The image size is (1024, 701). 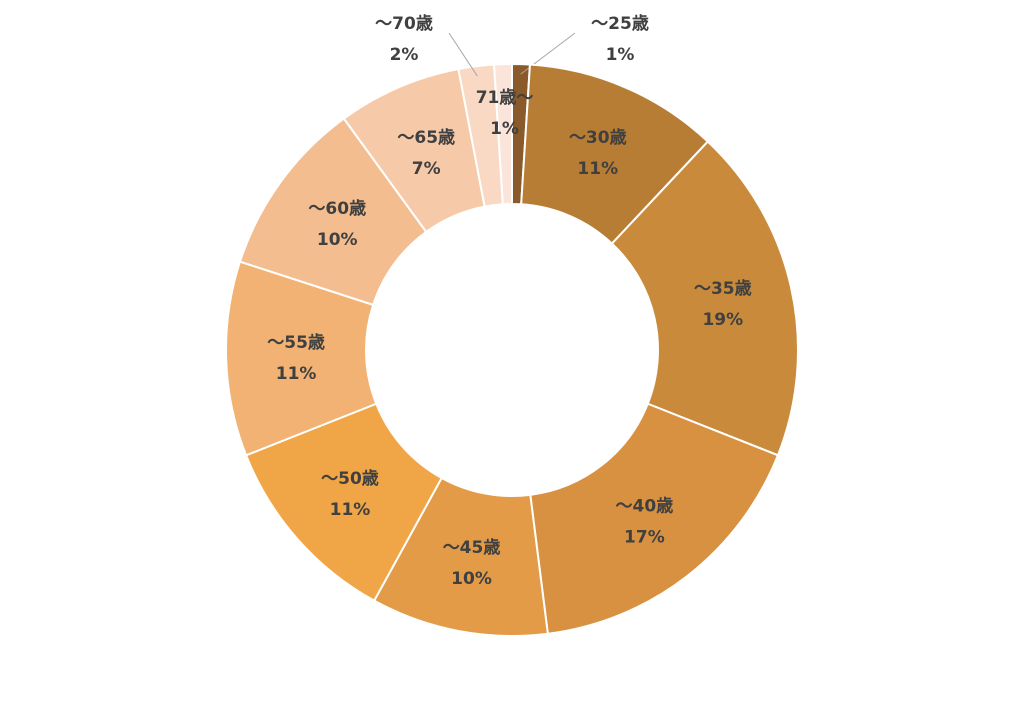 What do you see at coordinates (337, 208) in the screenshot?
I see `slice-label: ～60歳` at bounding box center [337, 208].